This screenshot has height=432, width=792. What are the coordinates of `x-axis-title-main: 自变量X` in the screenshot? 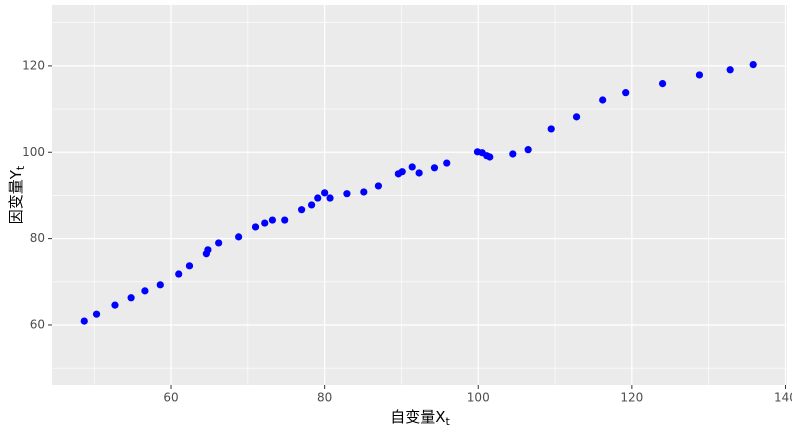 It's located at (417, 417).